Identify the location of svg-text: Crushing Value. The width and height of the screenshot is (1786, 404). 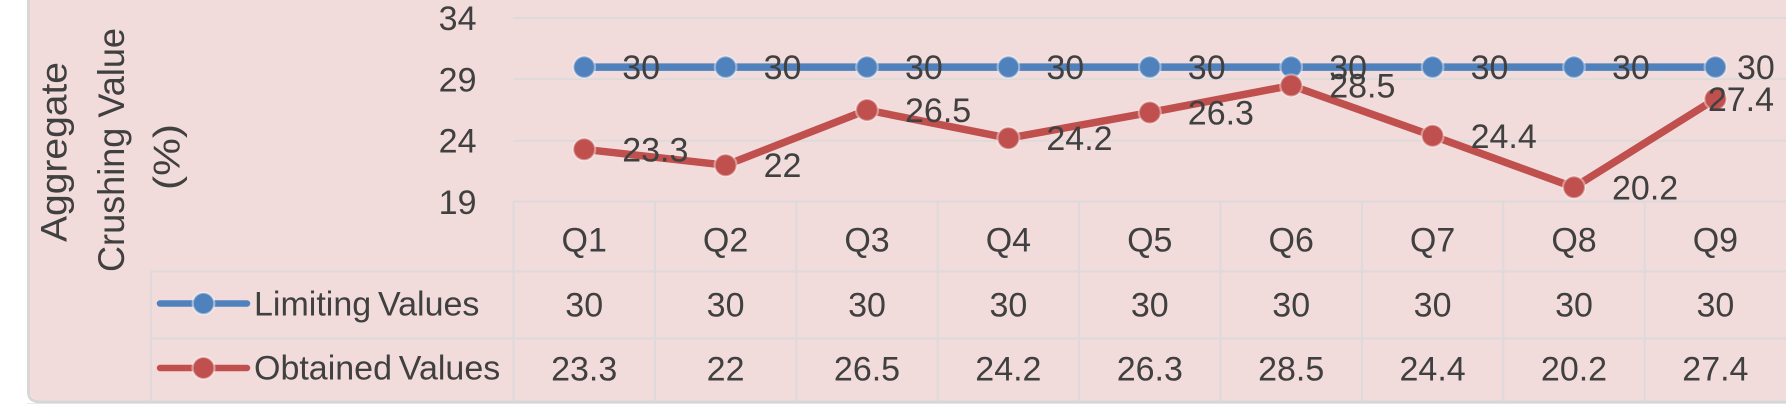
(111, 150).